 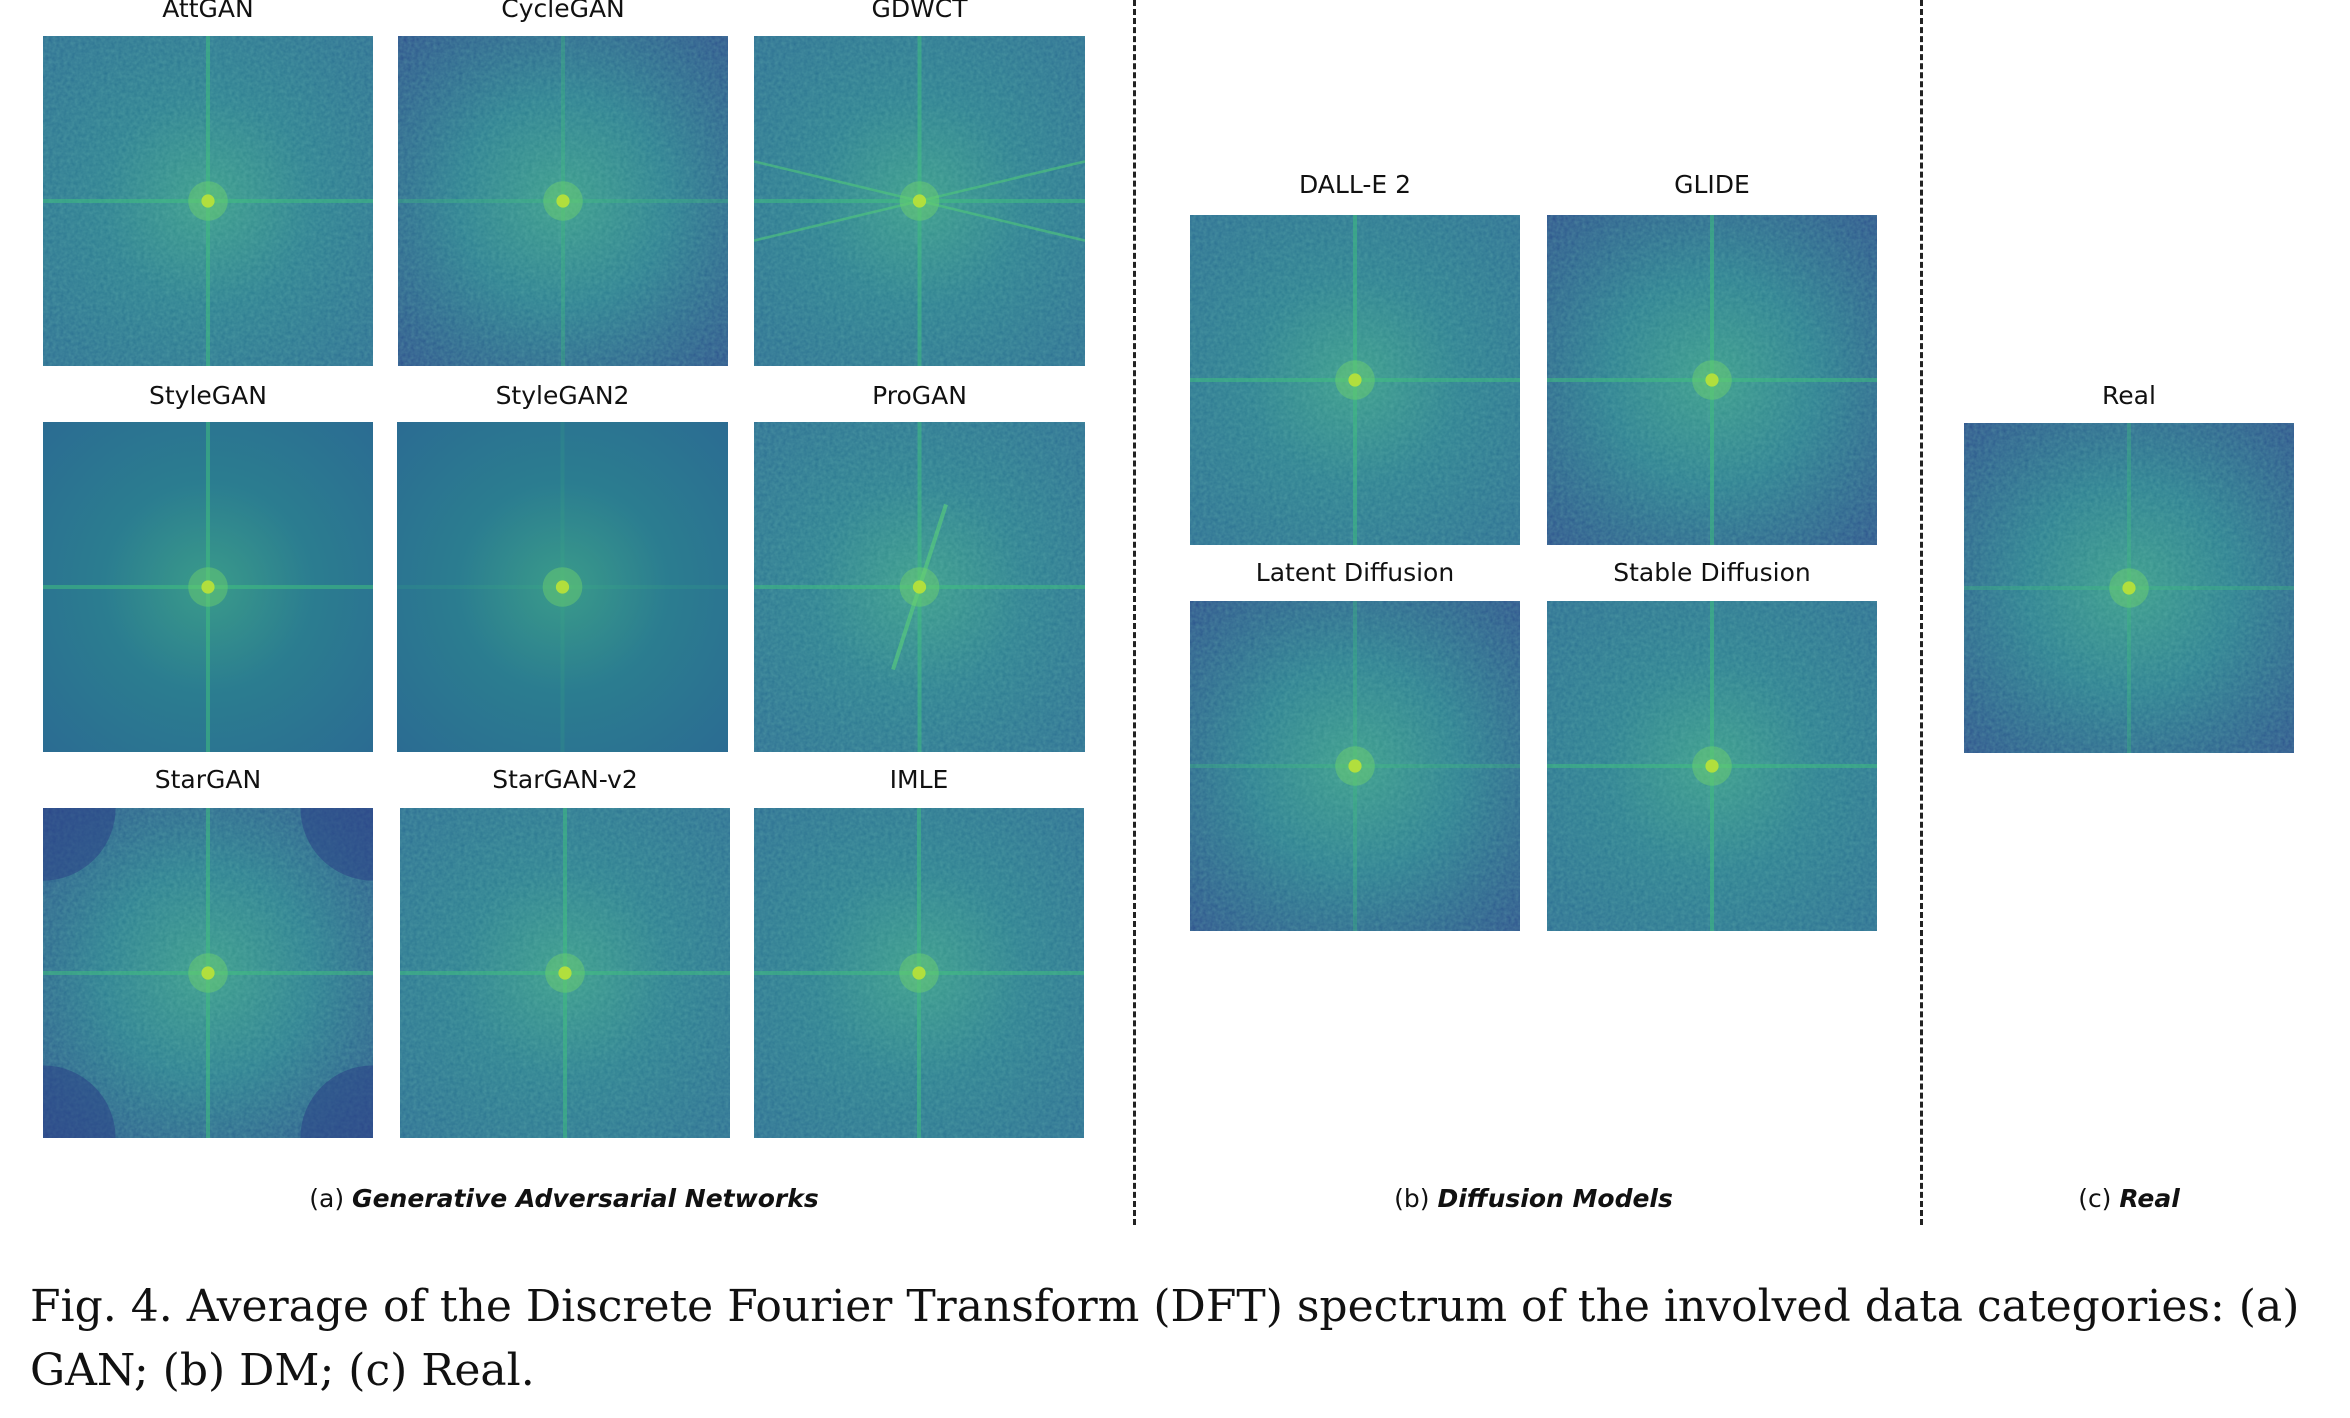 I want to click on panel-label-stylegan: StyleGAN, so click(x=208, y=395).